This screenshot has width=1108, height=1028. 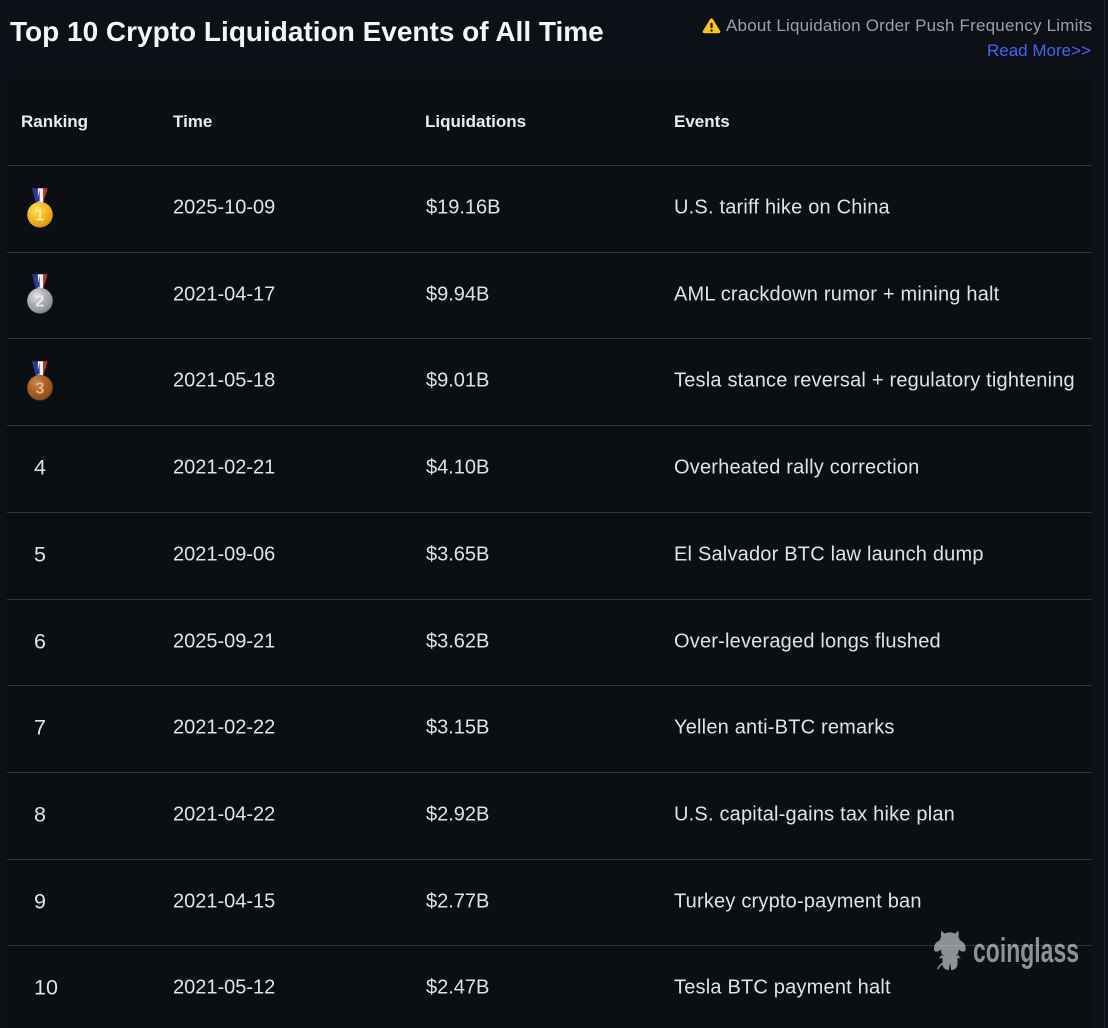 What do you see at coordinates (40, 302) in the screenshot?
I see `svg-text: 2` at bounding box center [40, 302].